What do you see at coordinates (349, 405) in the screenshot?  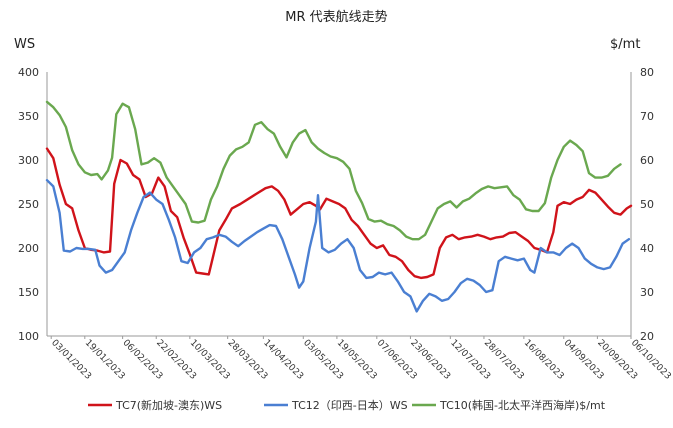 I see `legend-label-2: TC12（印西-日本）WS` at bounding box center [349, 405].